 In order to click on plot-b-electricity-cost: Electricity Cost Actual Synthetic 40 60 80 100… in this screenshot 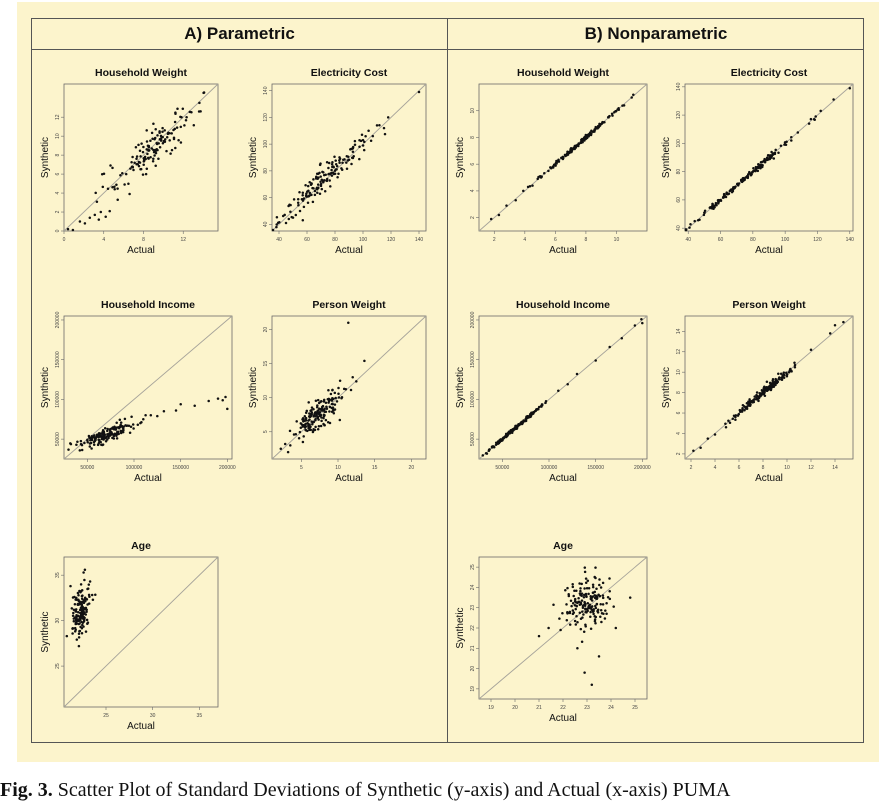, I will do `click(757, 161)`.